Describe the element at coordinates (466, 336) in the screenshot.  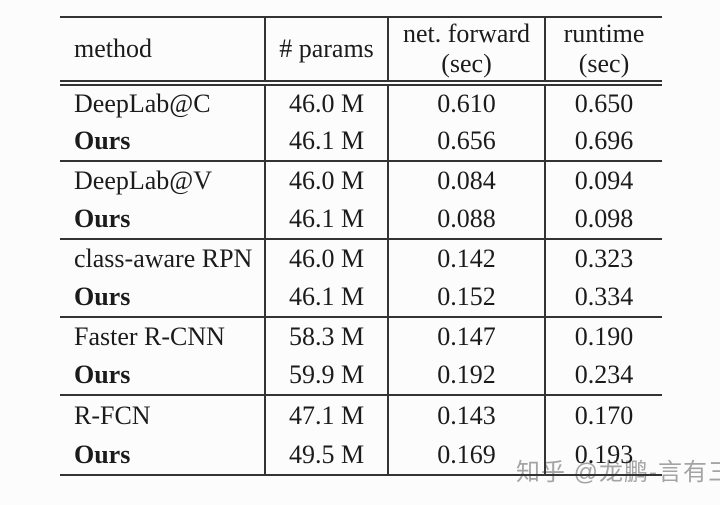
I see `cell-net-forward: 0.147` at that location.